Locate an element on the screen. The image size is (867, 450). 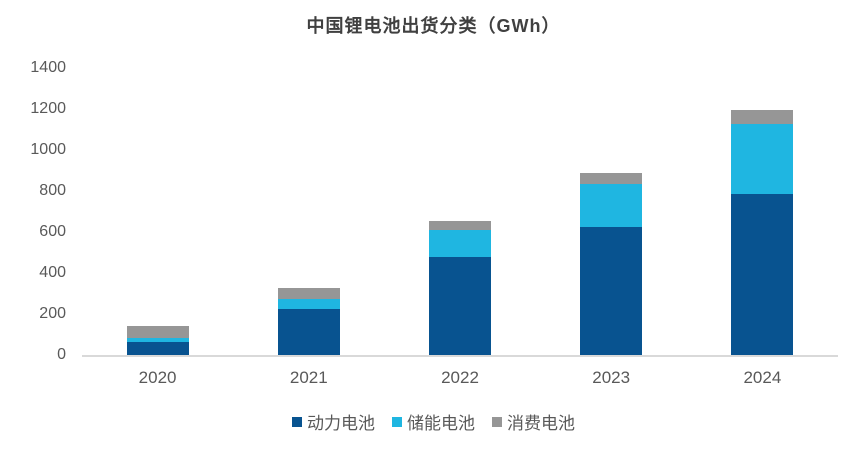
y-axis-tick-label: 400 is located at coordinates (52, 272).